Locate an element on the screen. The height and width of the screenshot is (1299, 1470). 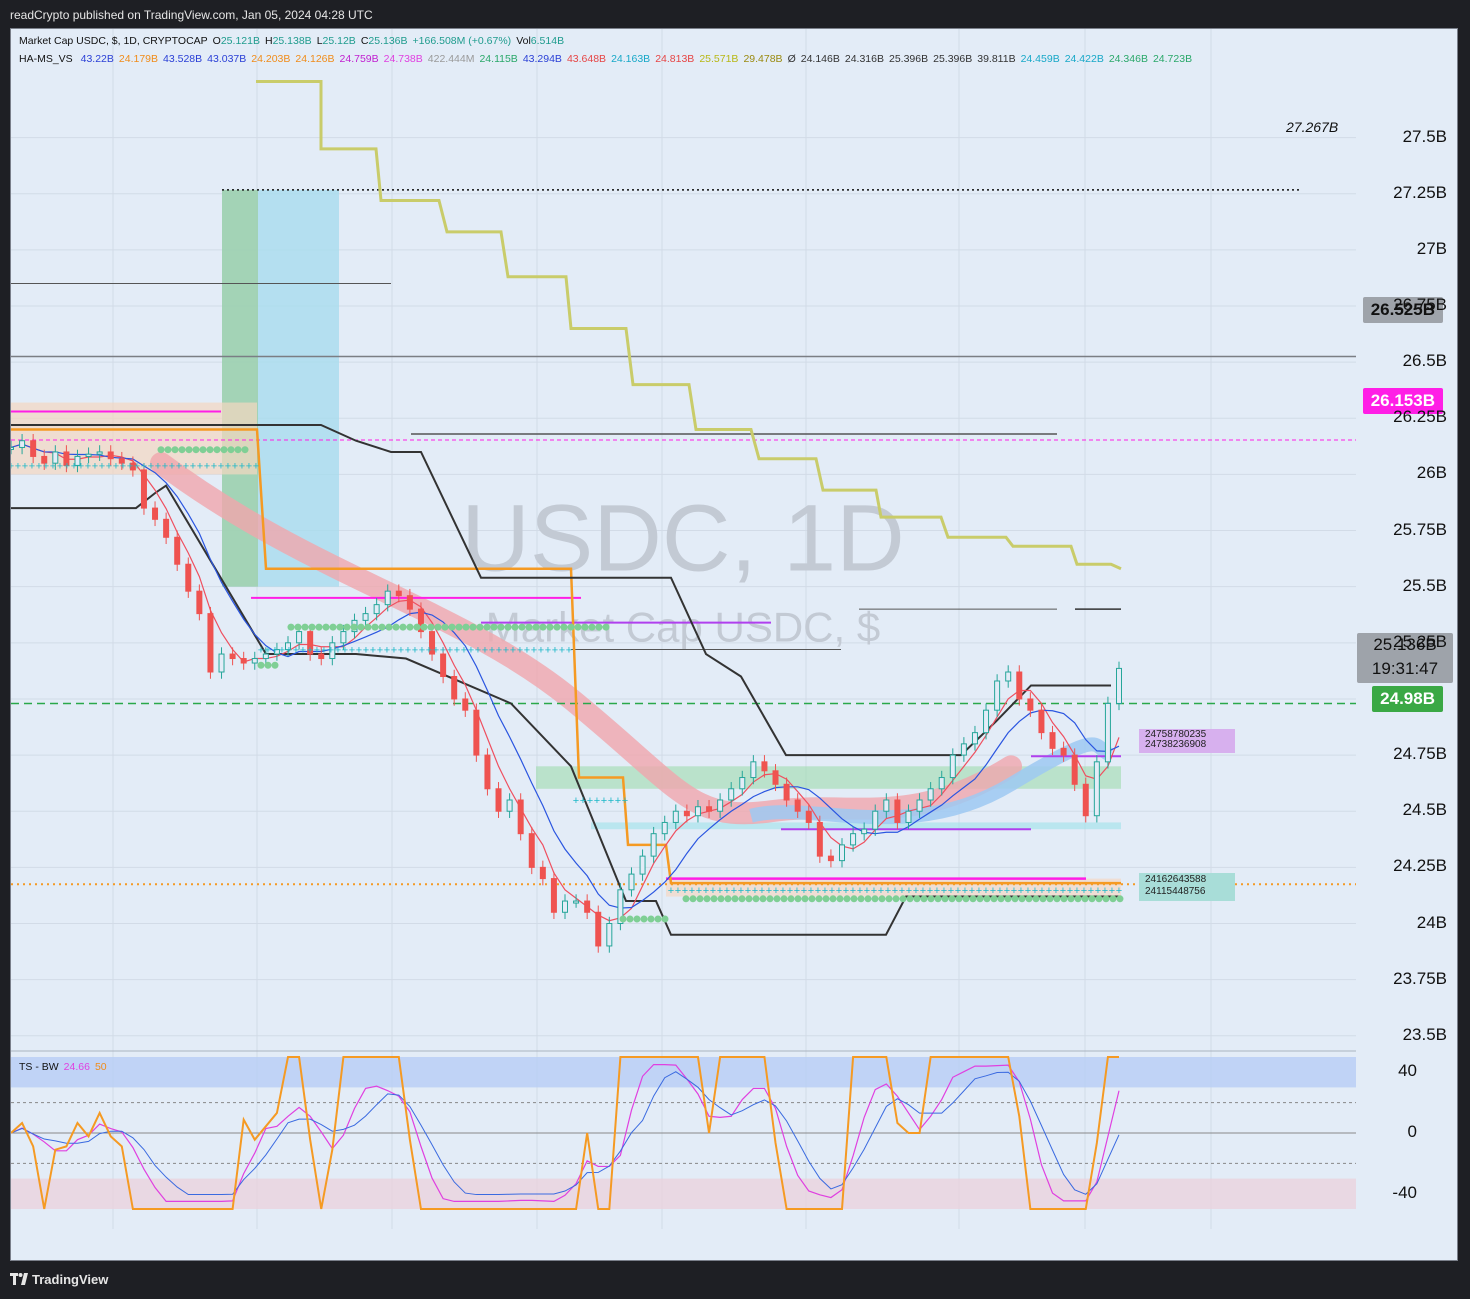
price-tick: 25.25B is located at coordinates (1420, 641).